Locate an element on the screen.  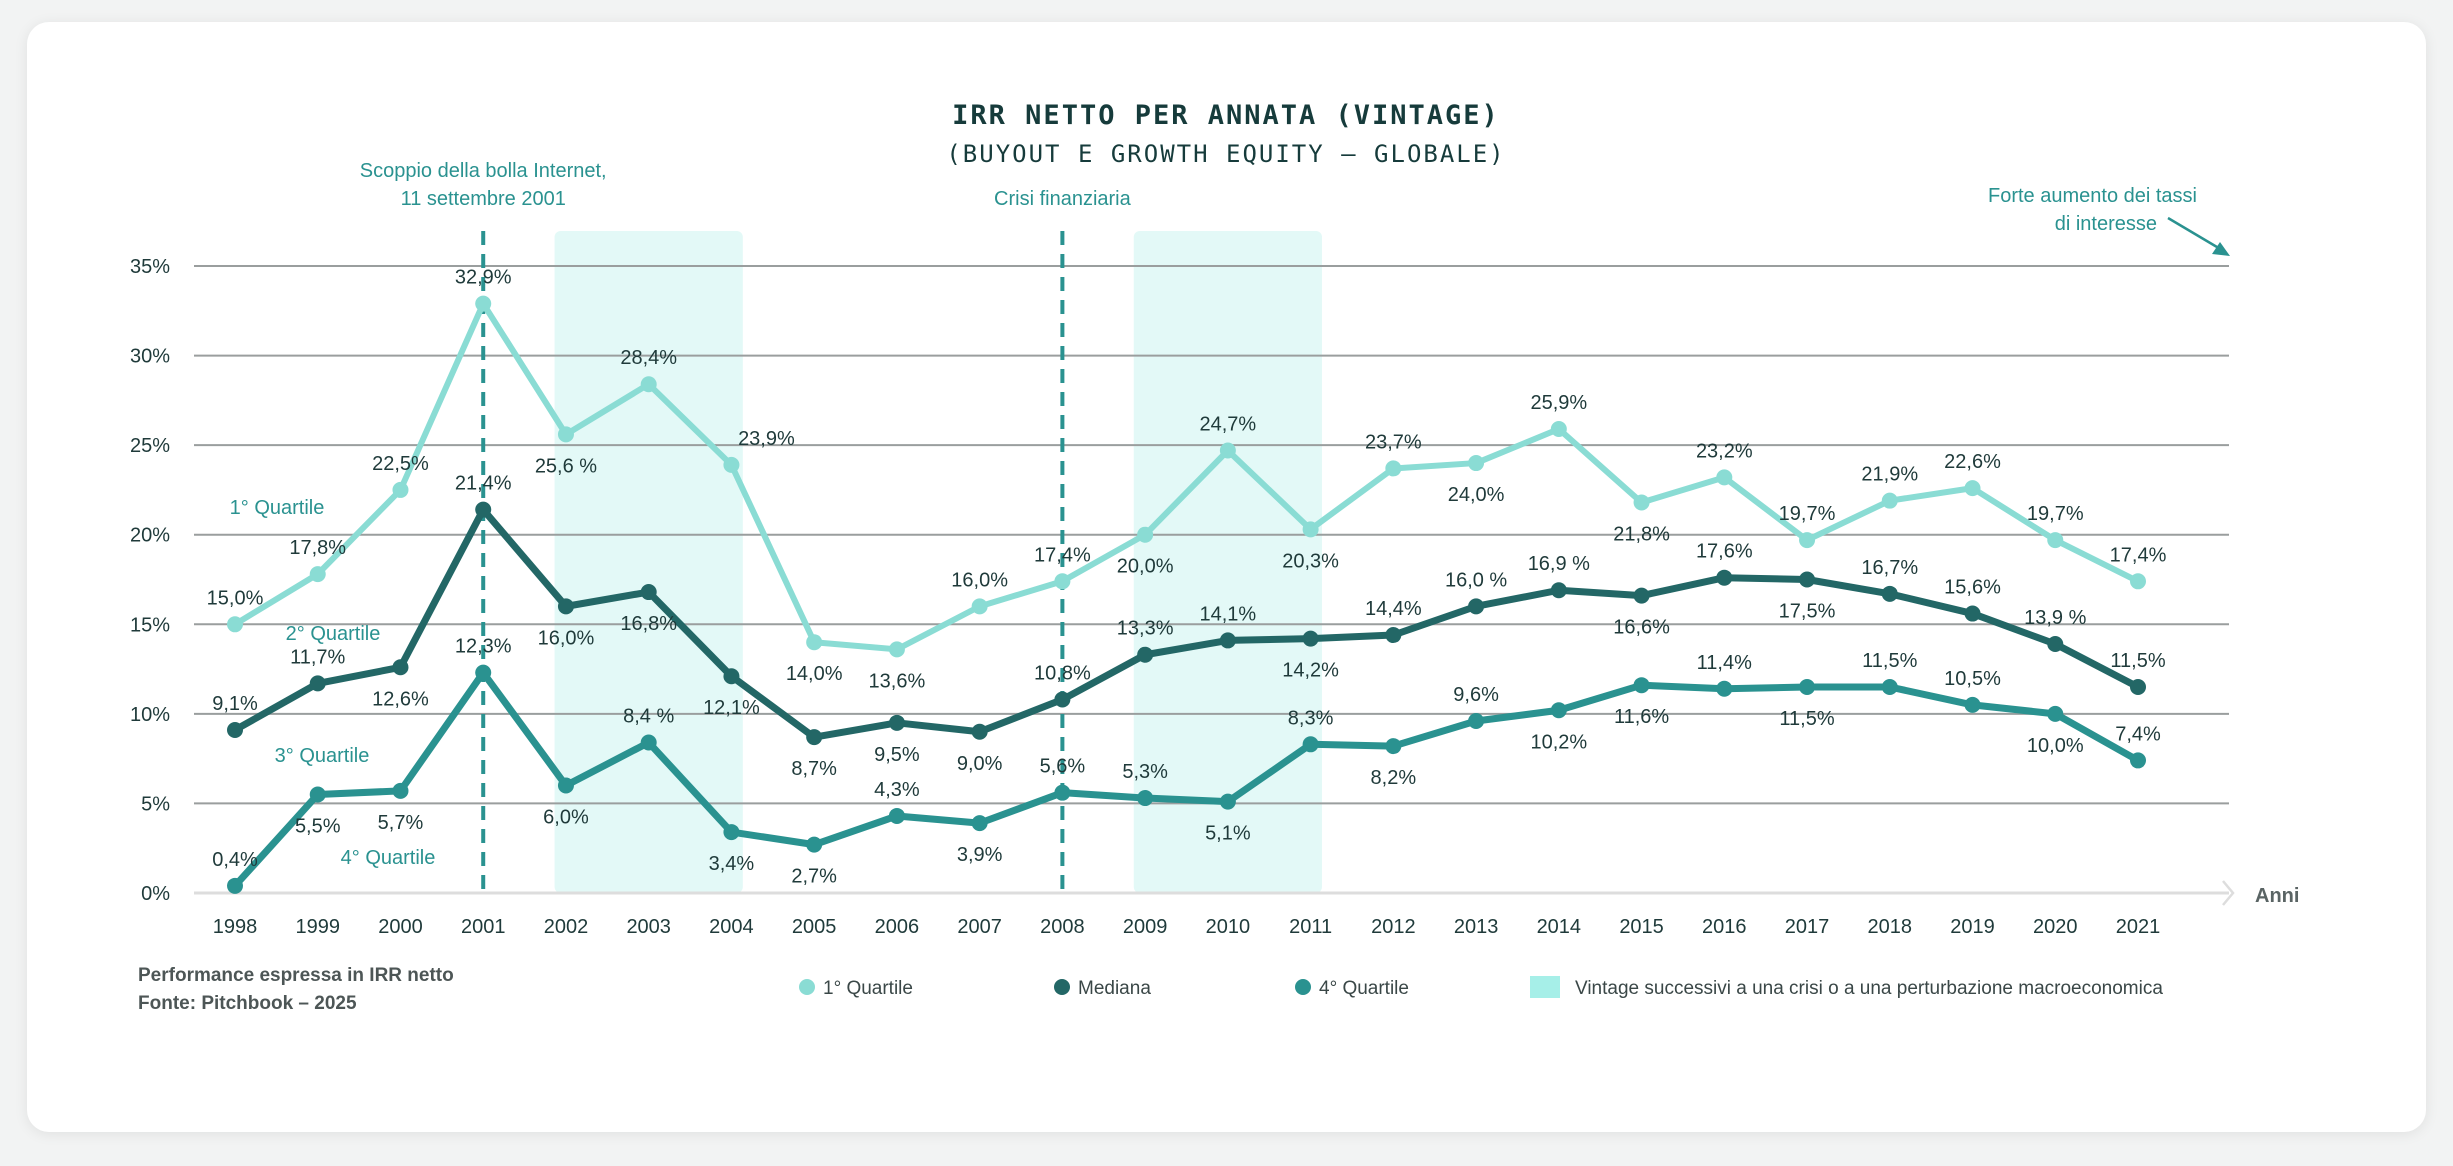
x-axis-arrow-icon is located at coordinates (2228, 893).